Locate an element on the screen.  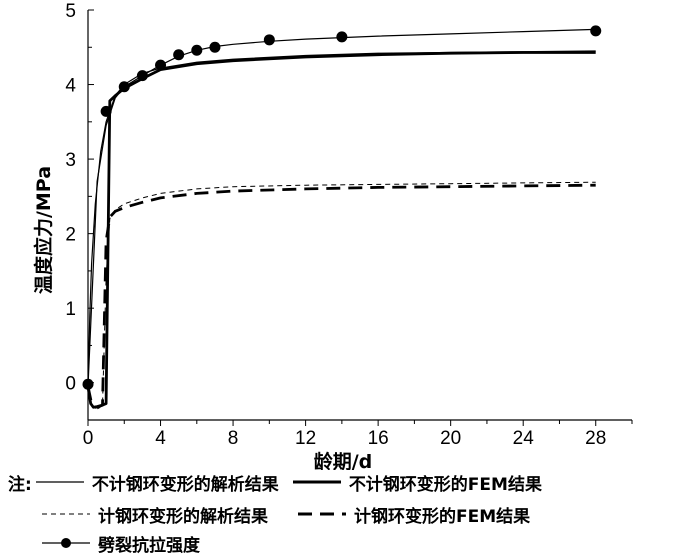
x-tick-label: 20 is located at coordinates (450, 438).